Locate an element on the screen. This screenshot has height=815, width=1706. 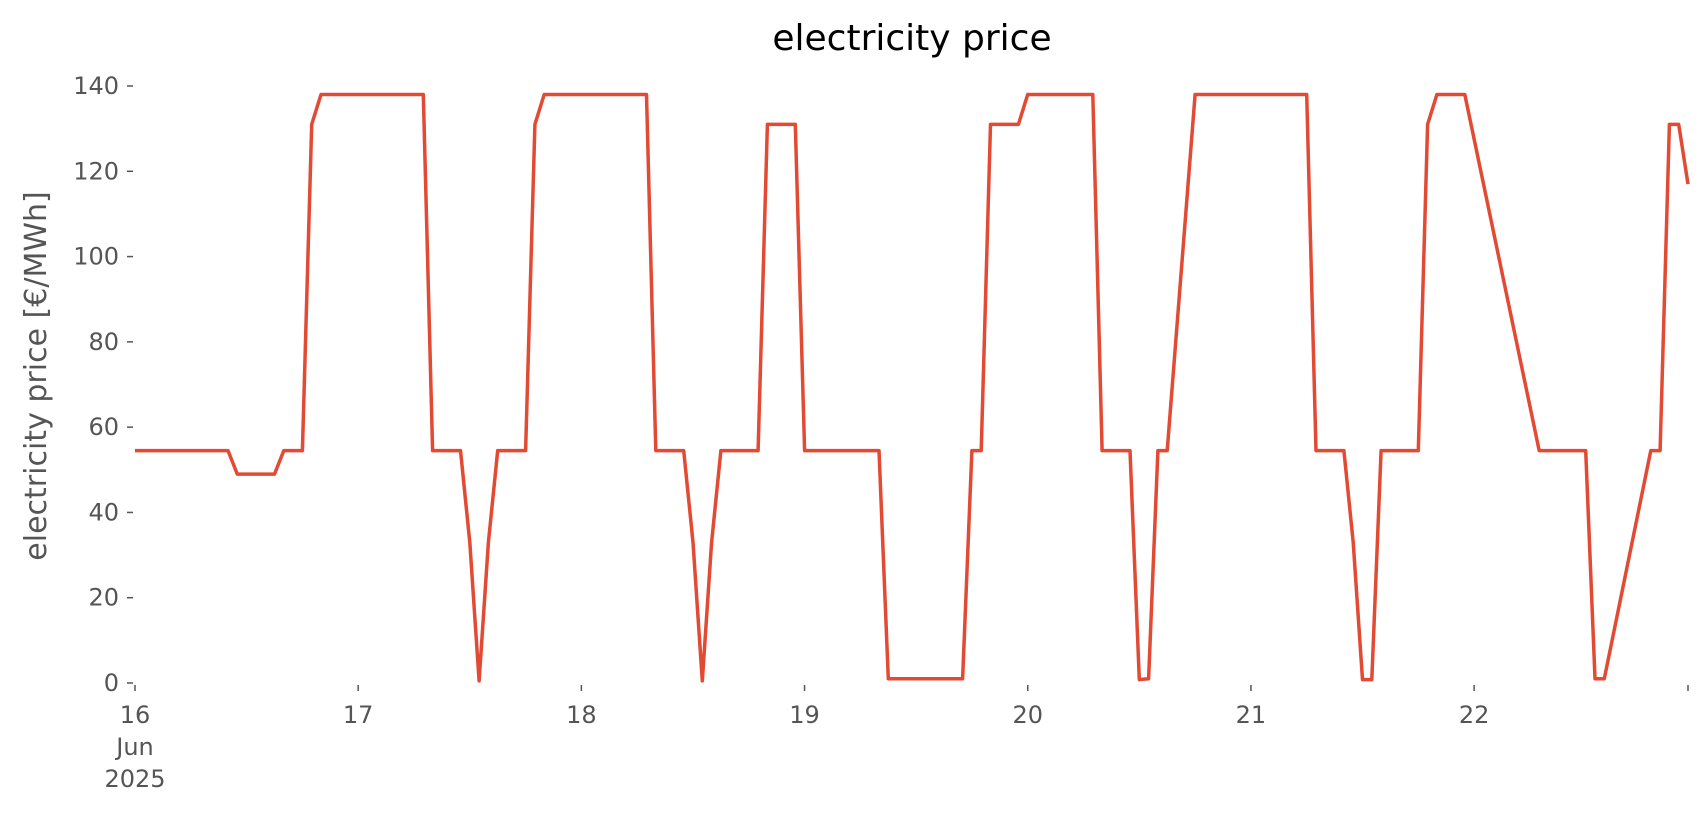
chart-title: electricity price is located at coordinates (911, 38).